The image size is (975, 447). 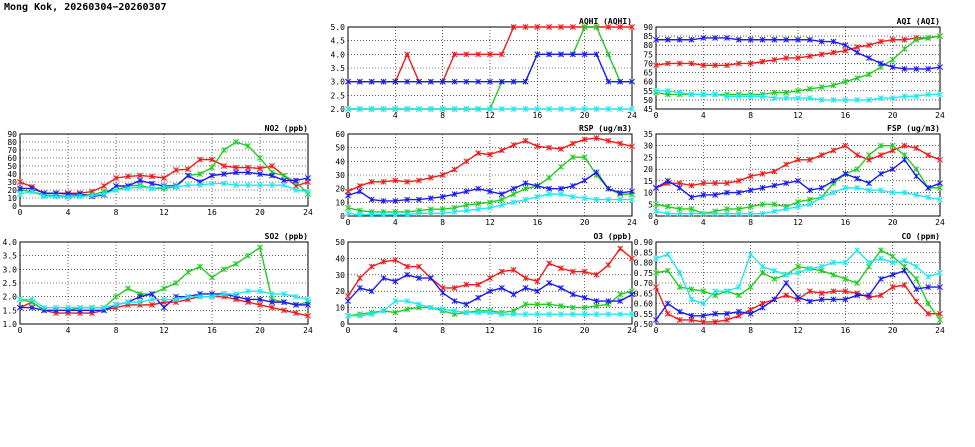 What do you see at coordinates (643, 263) in the screenshot?
I see `y-tick-label: 0.80` at bounding box center [643, 263].